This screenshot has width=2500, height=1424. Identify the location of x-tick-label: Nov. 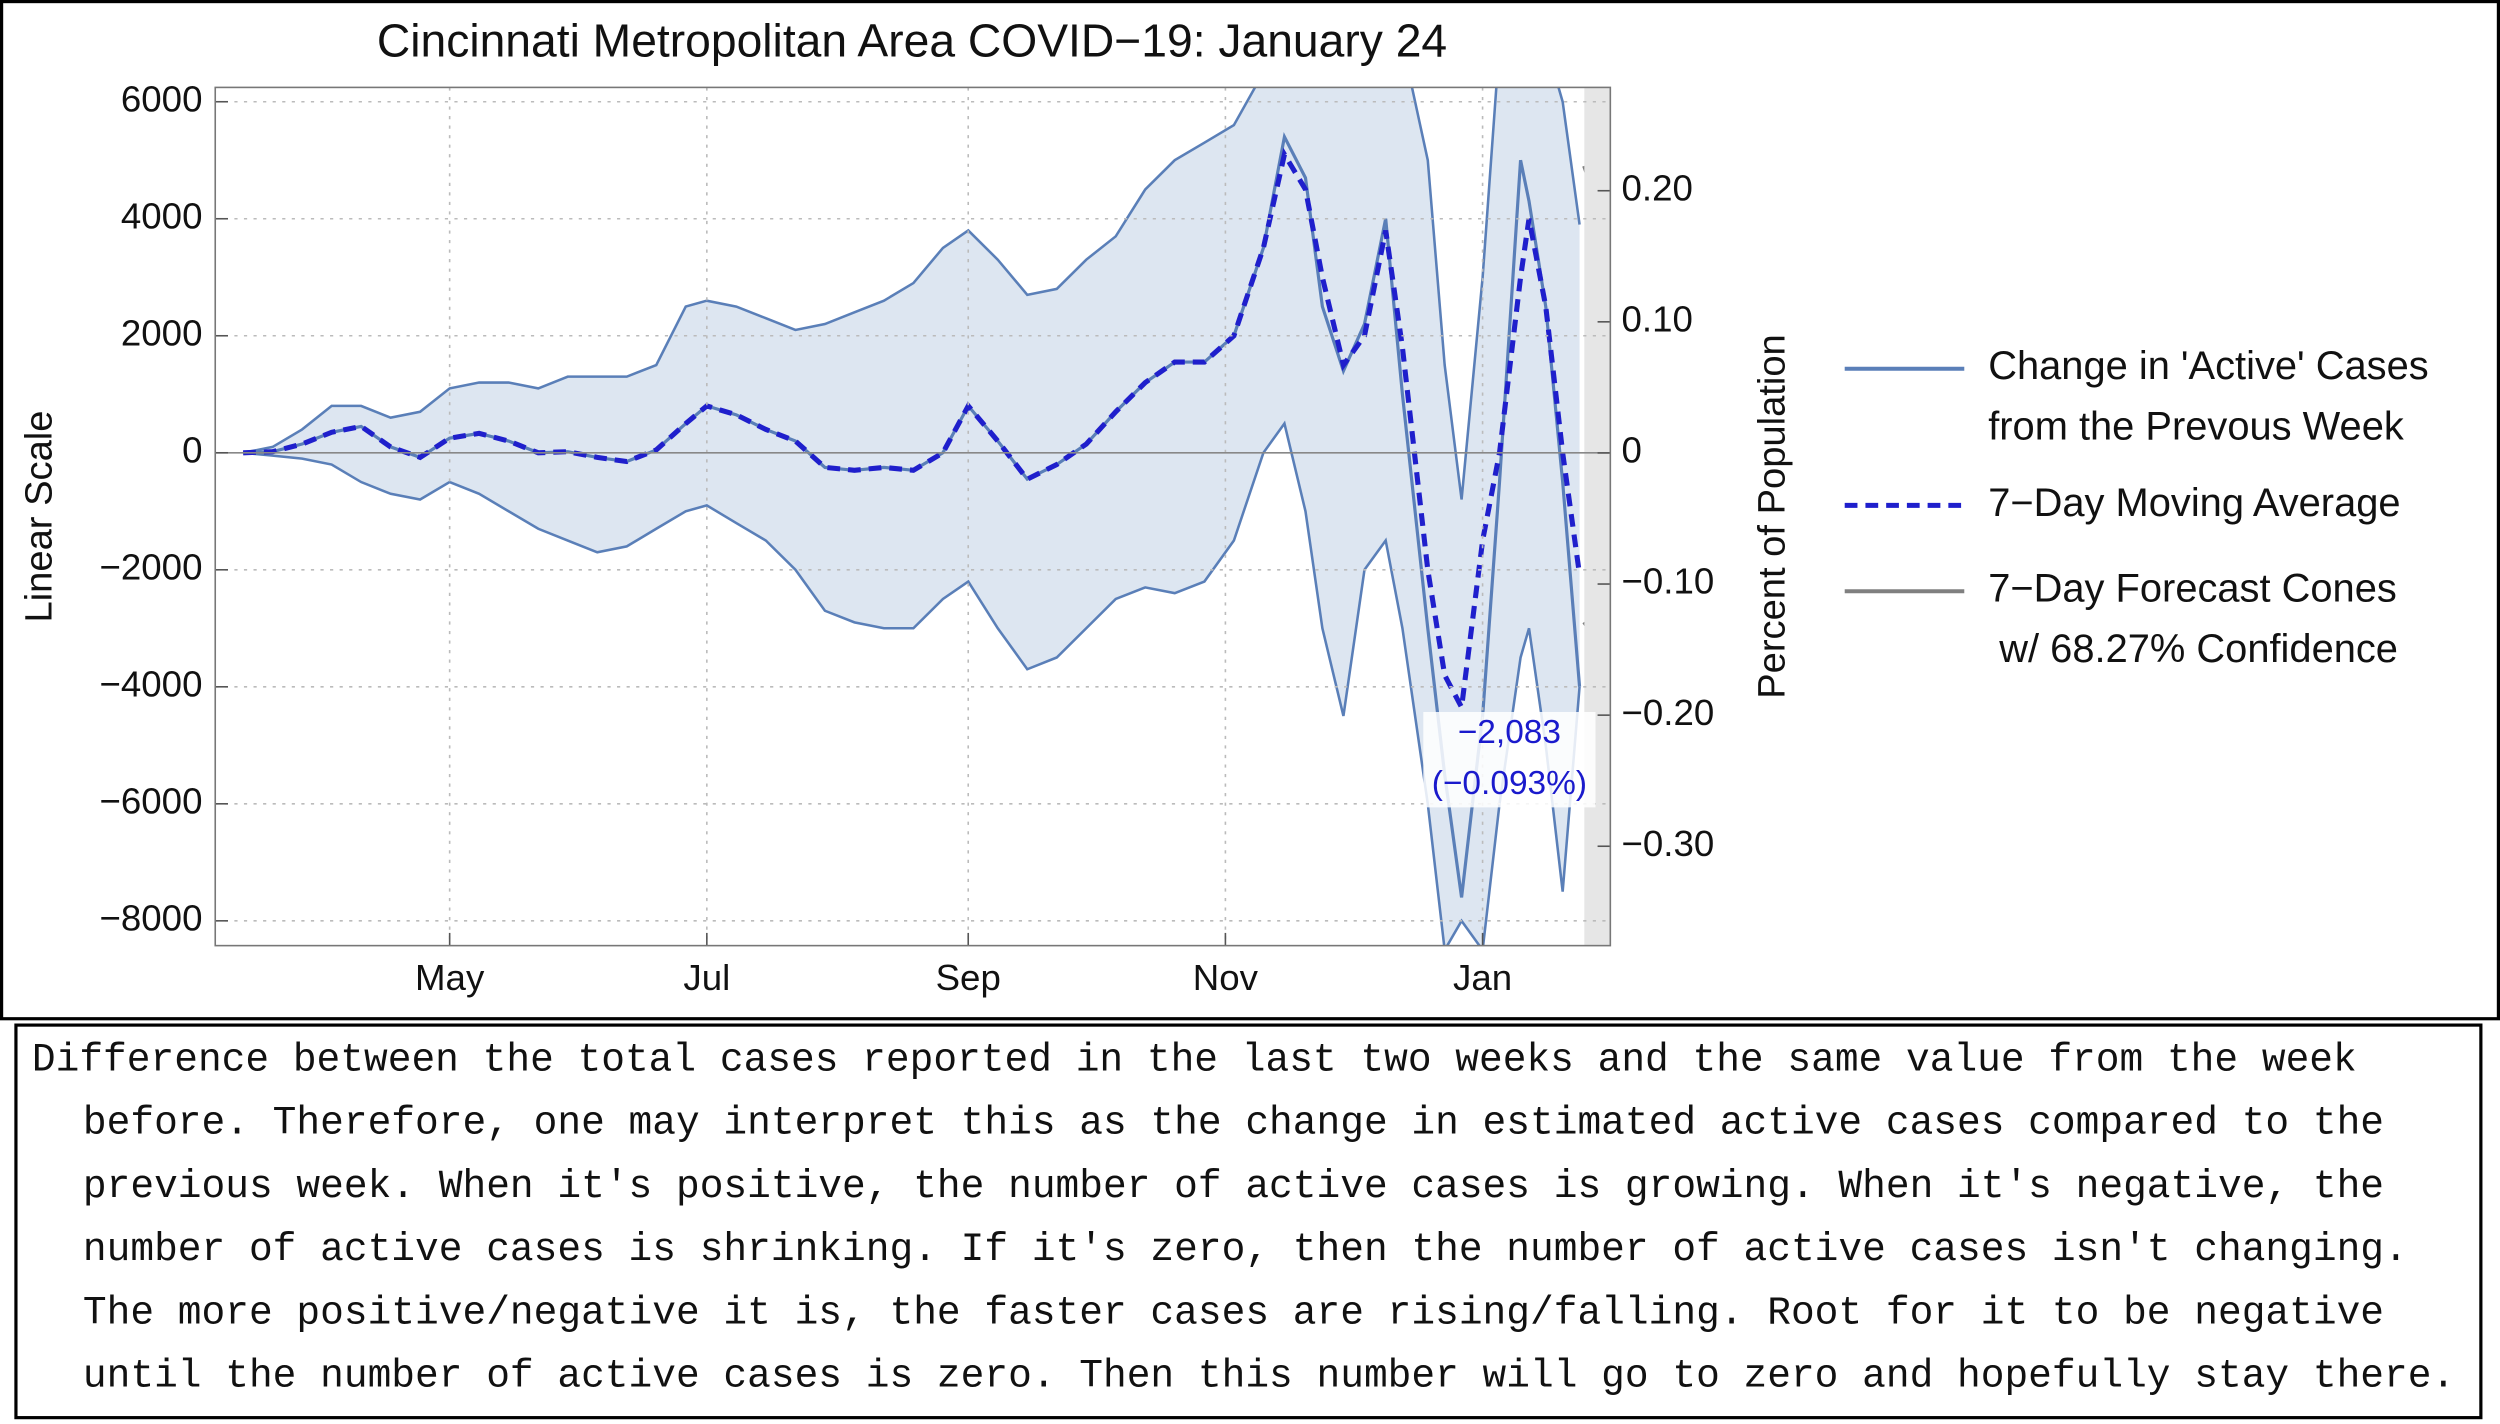
(1226, 977).